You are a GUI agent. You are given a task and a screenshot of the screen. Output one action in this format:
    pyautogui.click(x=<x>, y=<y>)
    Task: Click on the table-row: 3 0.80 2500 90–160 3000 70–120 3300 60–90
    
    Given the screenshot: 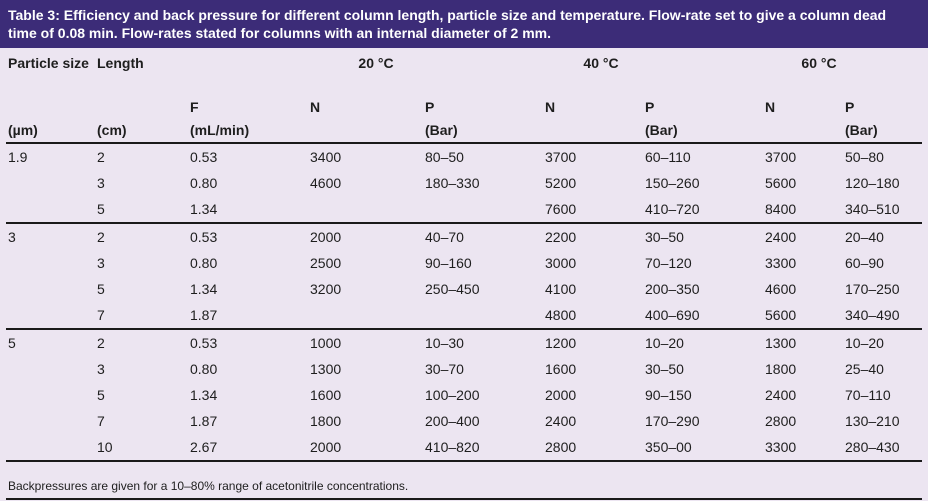 What is the action you would take?
    pyautogui.click(x=464, y=263)
    